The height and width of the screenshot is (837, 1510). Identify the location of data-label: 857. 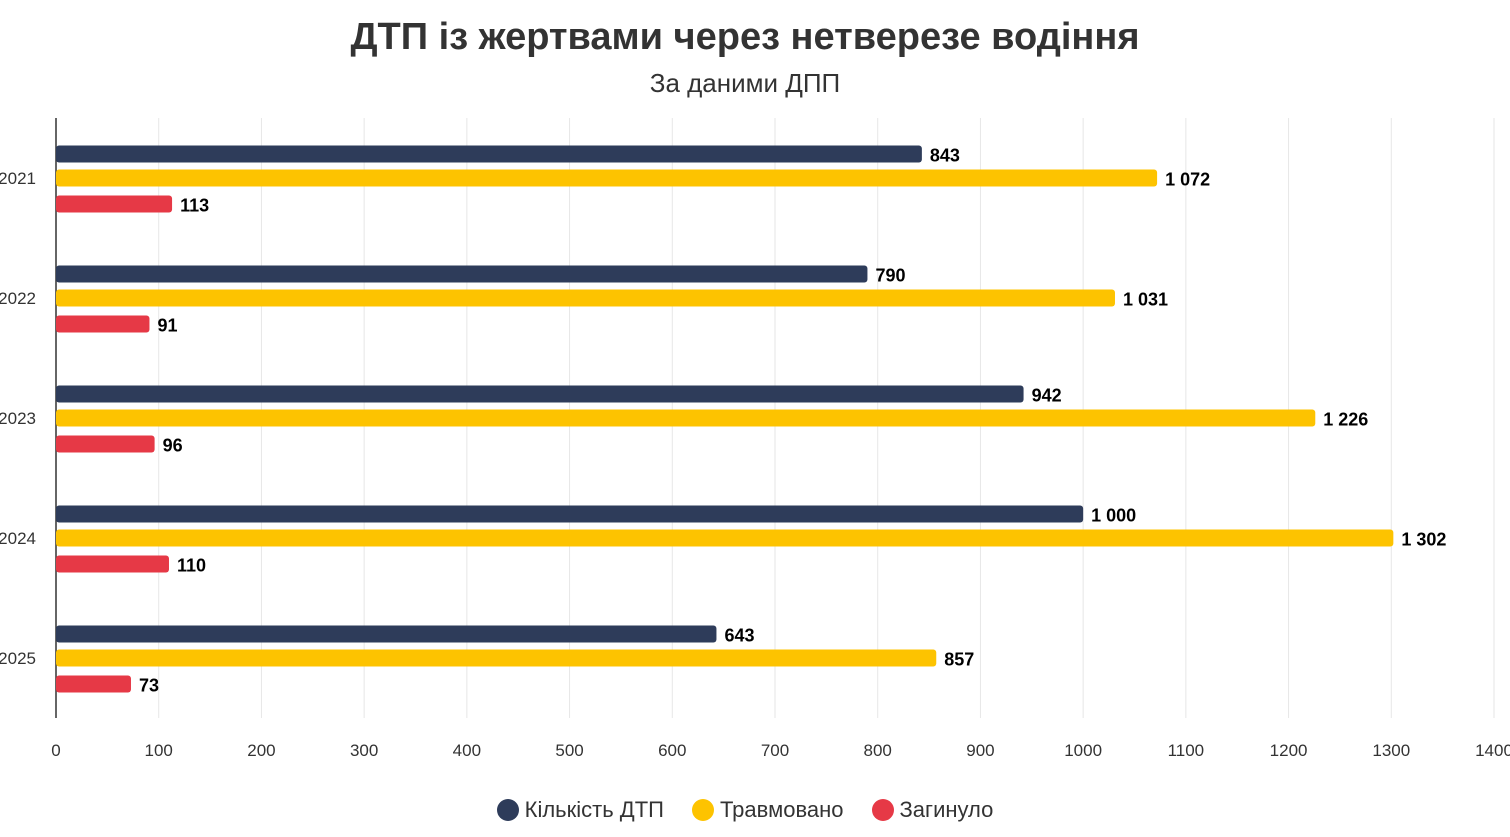
(959, 660).